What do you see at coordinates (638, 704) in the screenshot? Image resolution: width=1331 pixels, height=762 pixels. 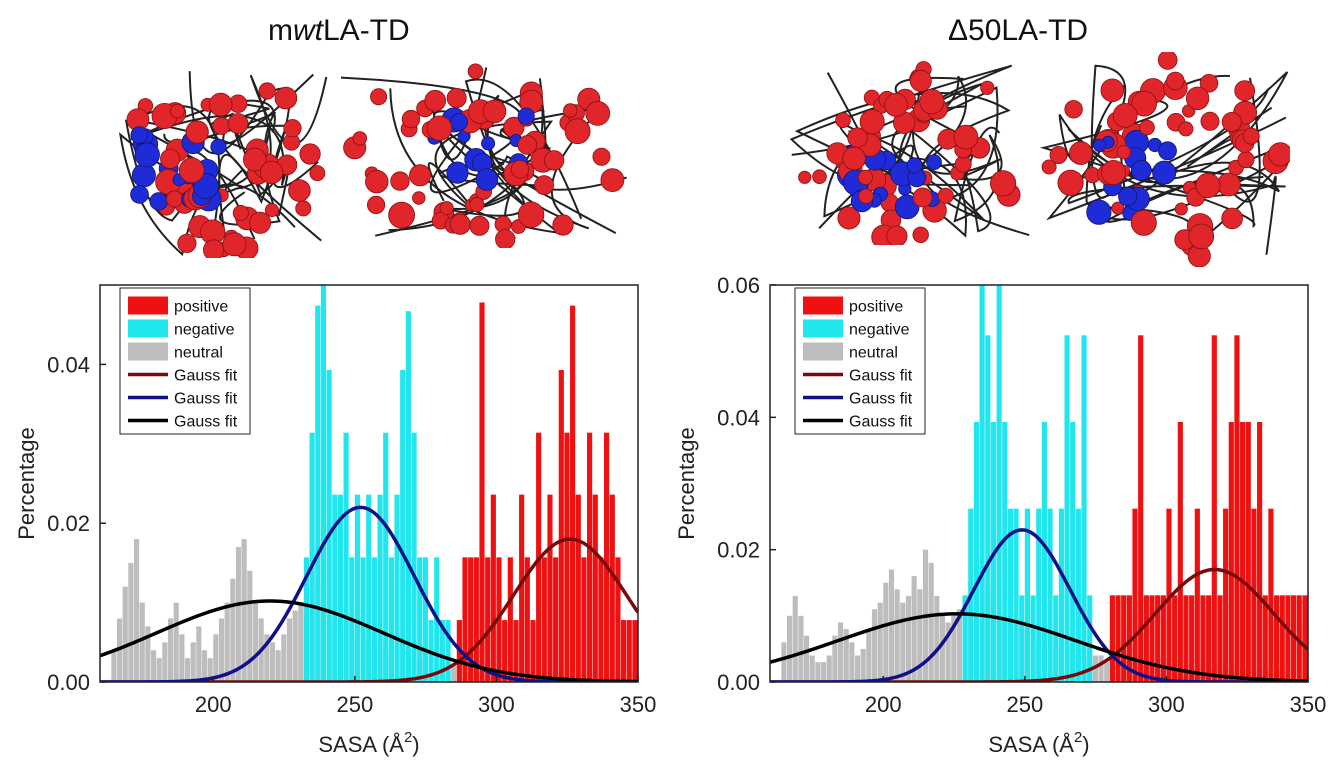 I see `x-tick-label: 350` at bounding box center [638, 704].